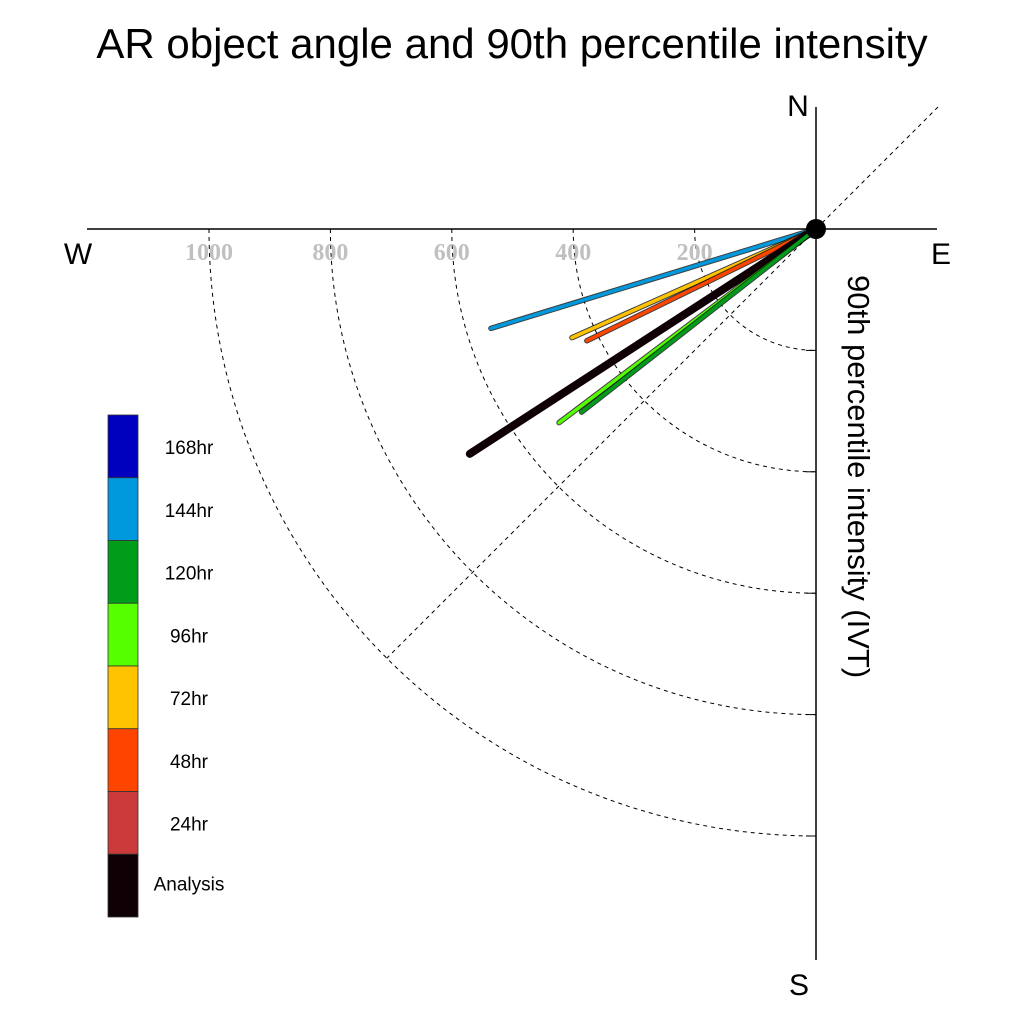 This screenshot has height=1024, width=1024. Describe the element at coordinates (858, 476) in the screenshot. I see `radial-axis-label: 90th percentile intensity (IVT)` at that location.